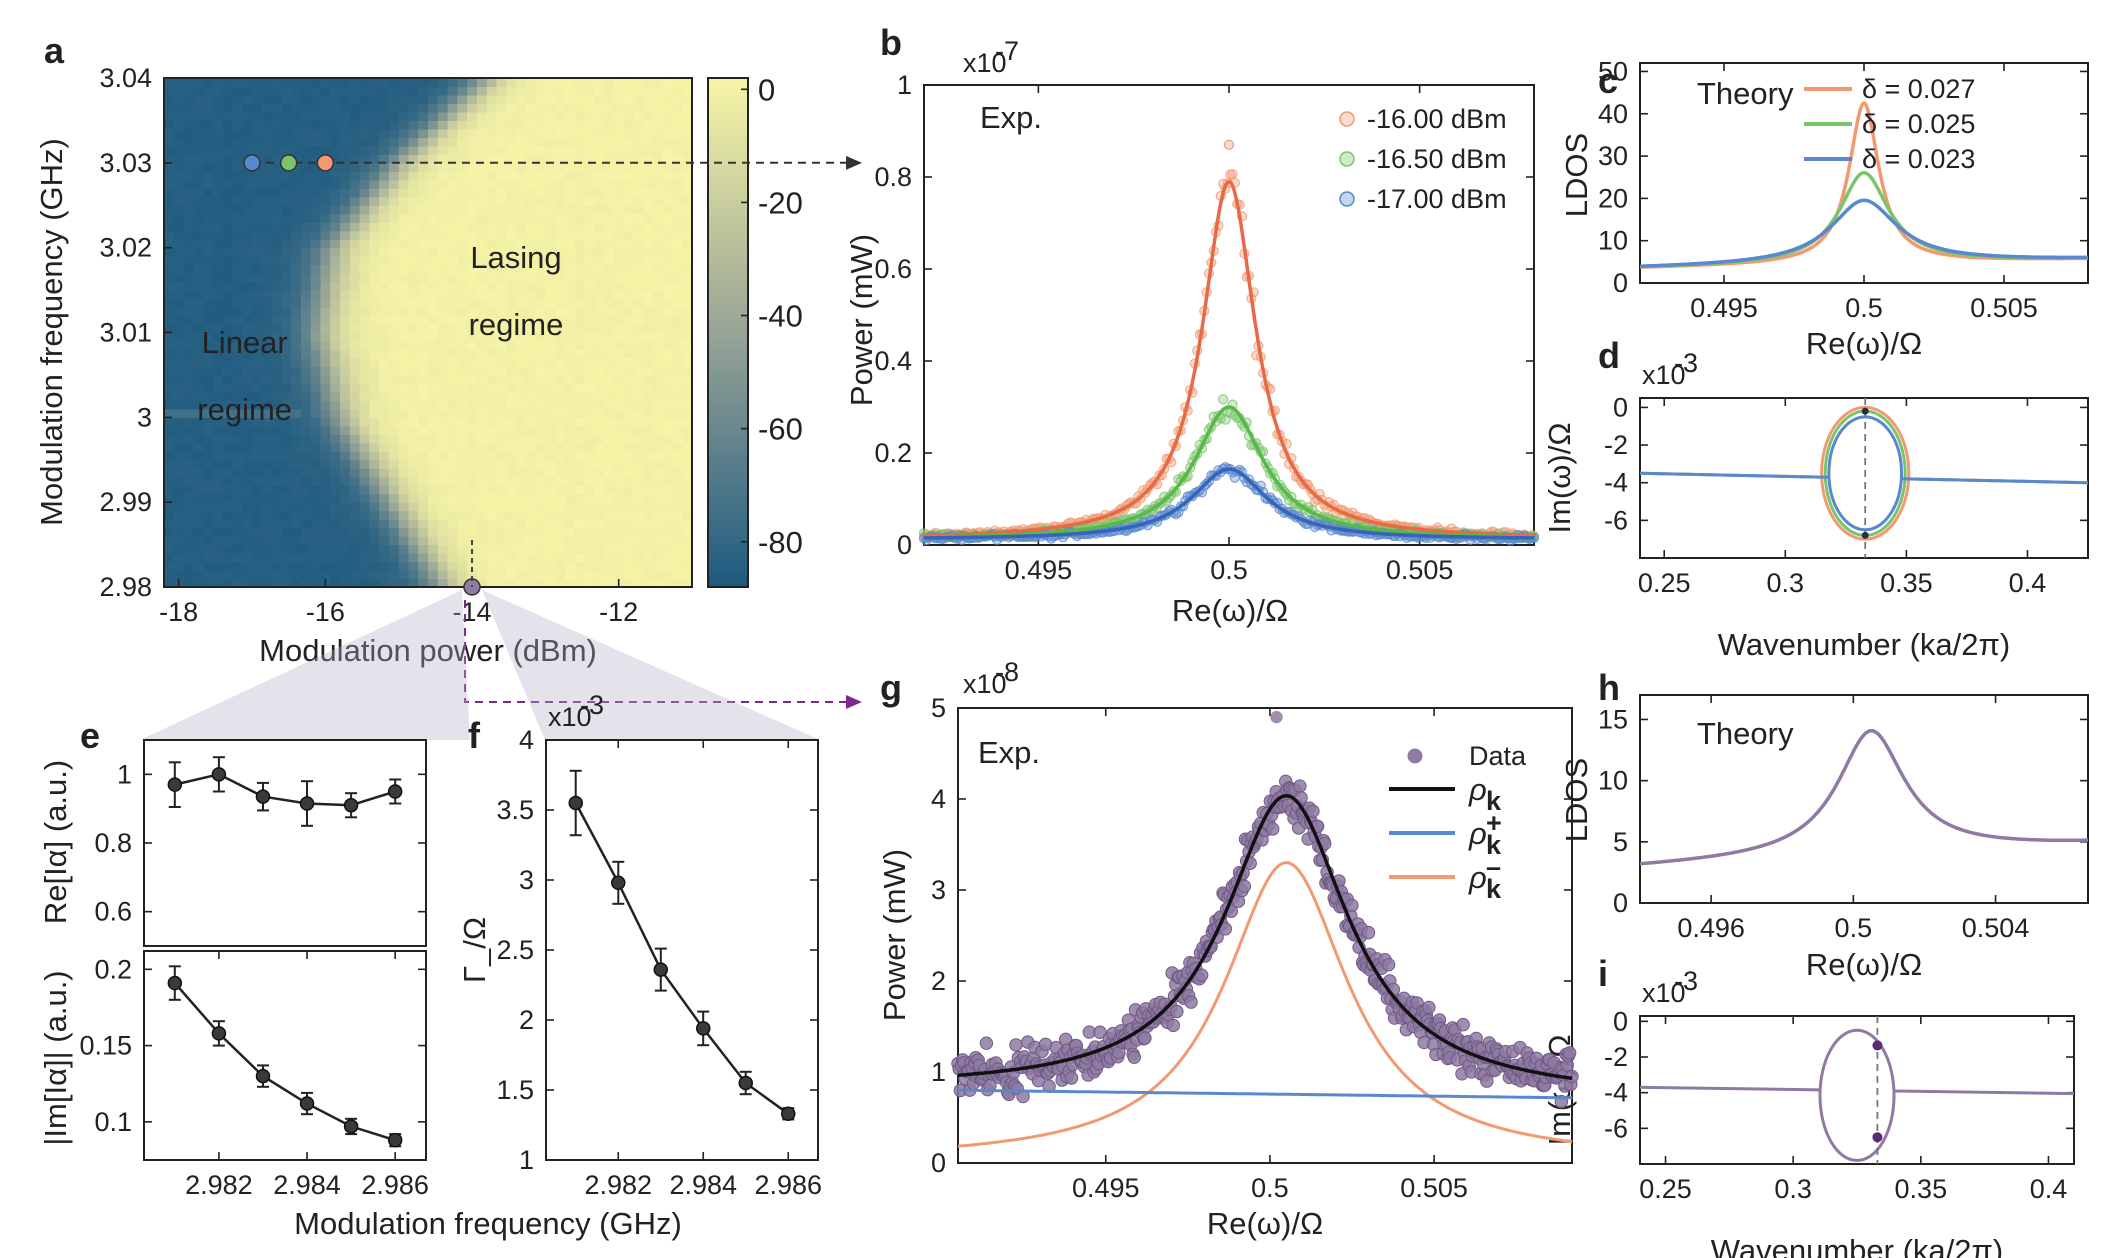 This screenshot has width=2126, height=1258. What do you see at coordinates (1437, 199) in the screenshot?
I see `b-legend-label: -17.00 dBm` at bounding box center [1437, 199].